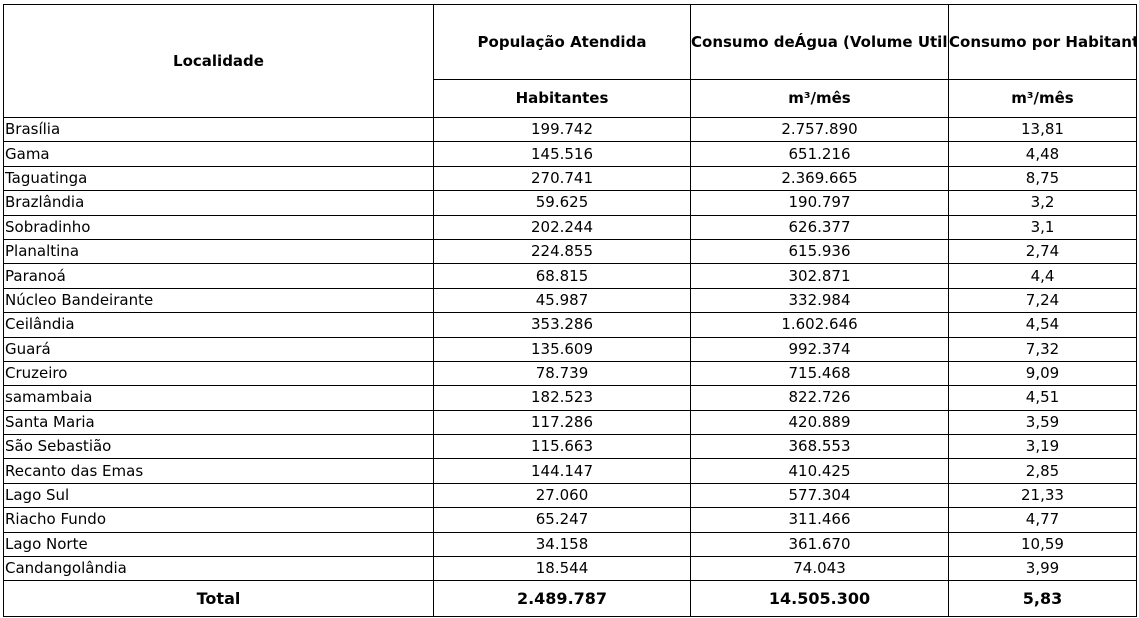 The width and height of the screenshot is (1139, 618). What do you see at coordinates (819, 544) in the screenshot?
I see `cell-consumo: 361.670` at bounding box center [819, 544].